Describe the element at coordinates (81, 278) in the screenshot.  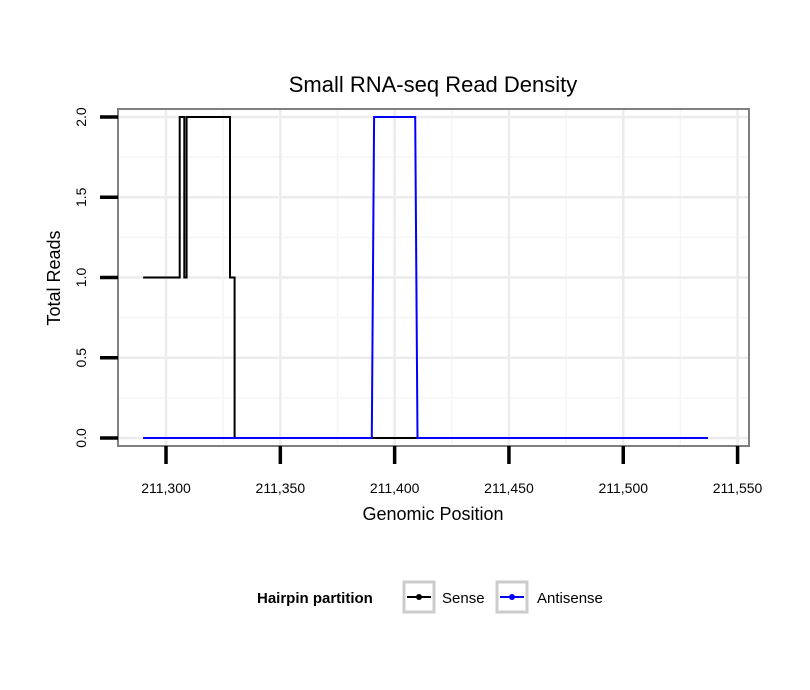
I see `y-tick-label: 1.0` at that location.